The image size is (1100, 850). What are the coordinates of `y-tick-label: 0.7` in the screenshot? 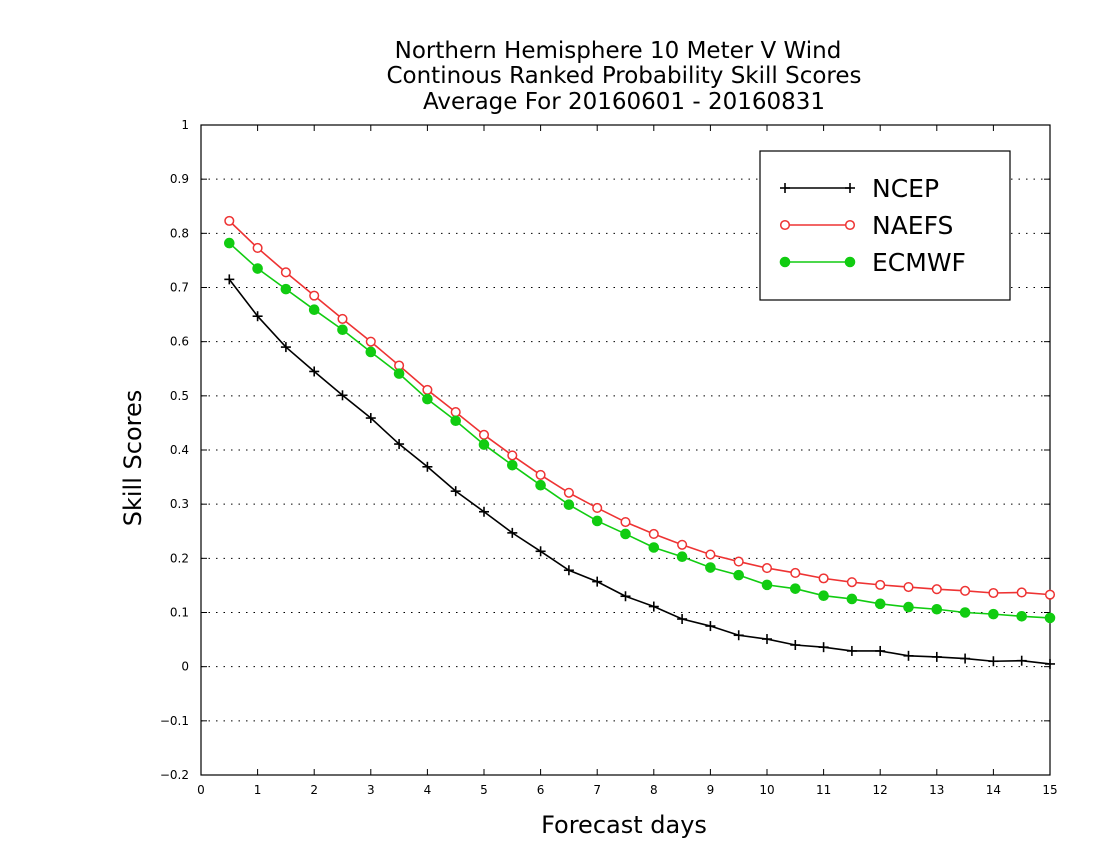 It's located at (179, 288).